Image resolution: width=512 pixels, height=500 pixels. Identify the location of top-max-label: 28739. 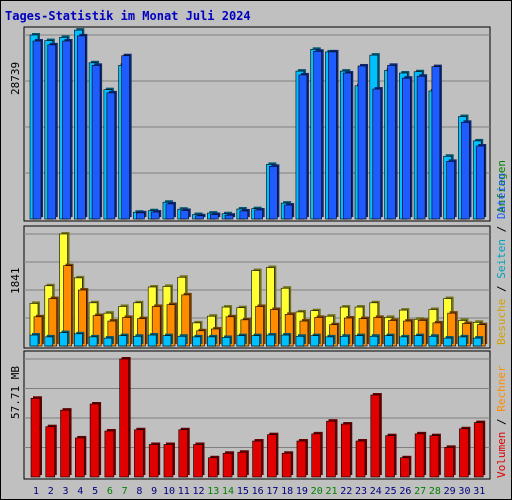
(15, 78).